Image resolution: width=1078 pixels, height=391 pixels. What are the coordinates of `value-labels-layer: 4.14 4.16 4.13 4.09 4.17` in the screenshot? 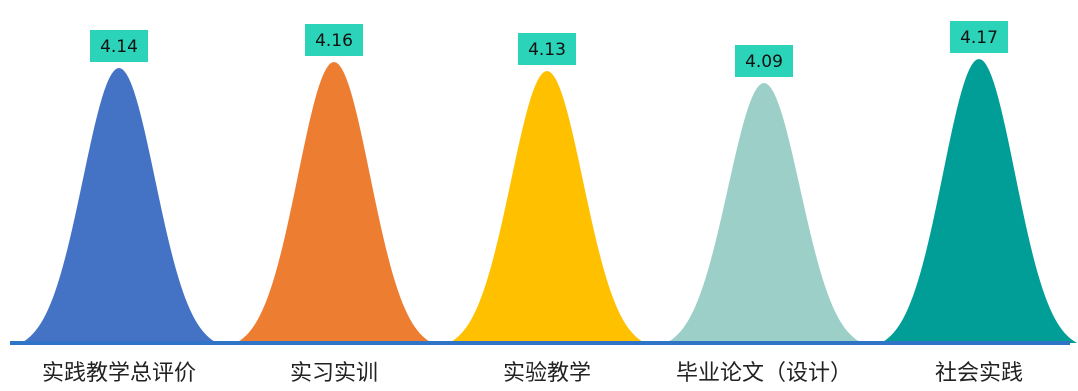 It's located at (549, 49).